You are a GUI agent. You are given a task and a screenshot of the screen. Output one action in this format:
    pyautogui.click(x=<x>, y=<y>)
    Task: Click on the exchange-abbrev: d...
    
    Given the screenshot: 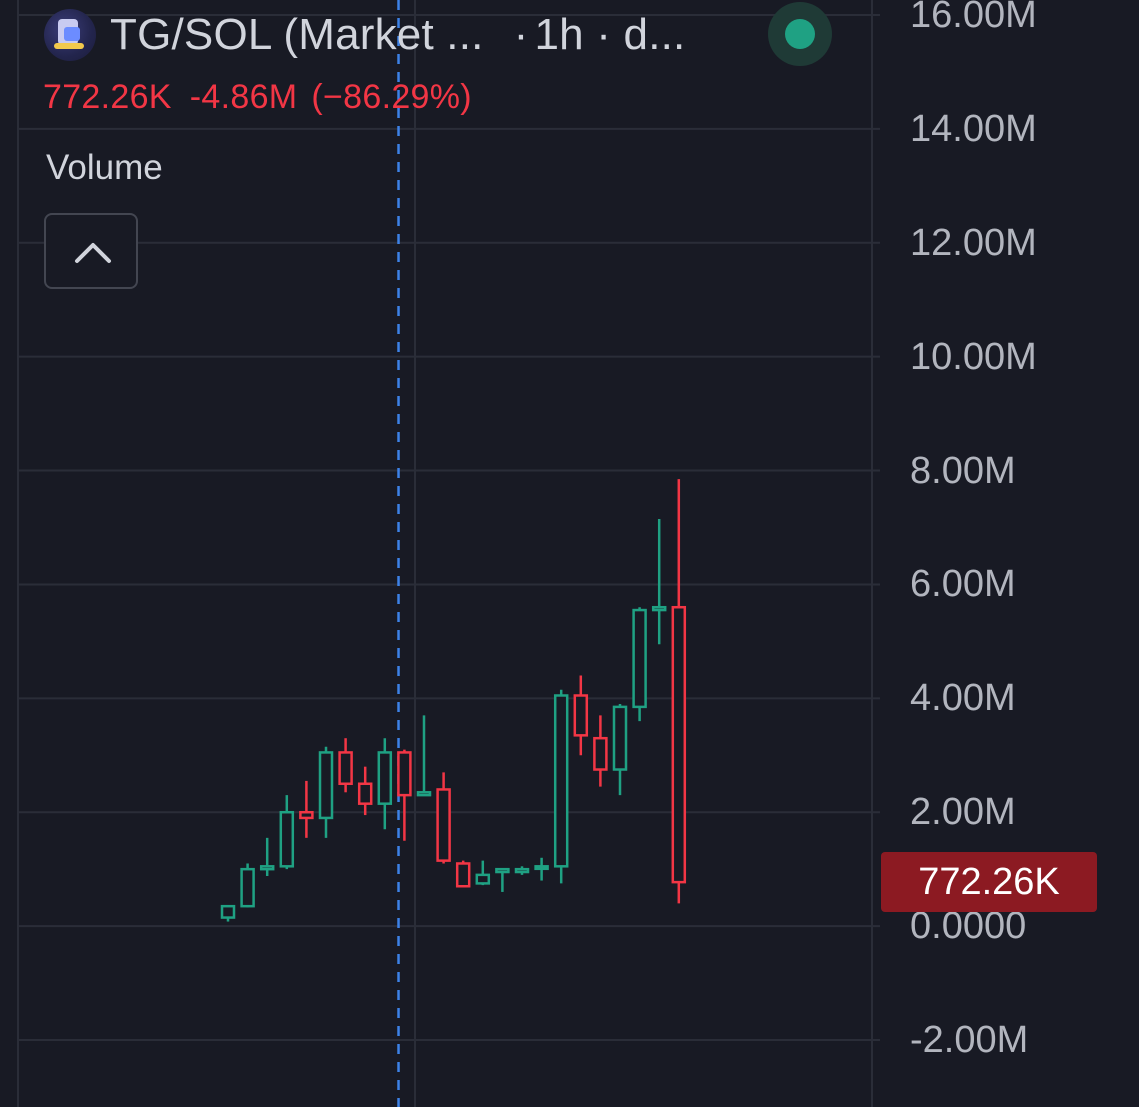 What is the action you would take?
    pyautogui.click(x=654, y=34)
    